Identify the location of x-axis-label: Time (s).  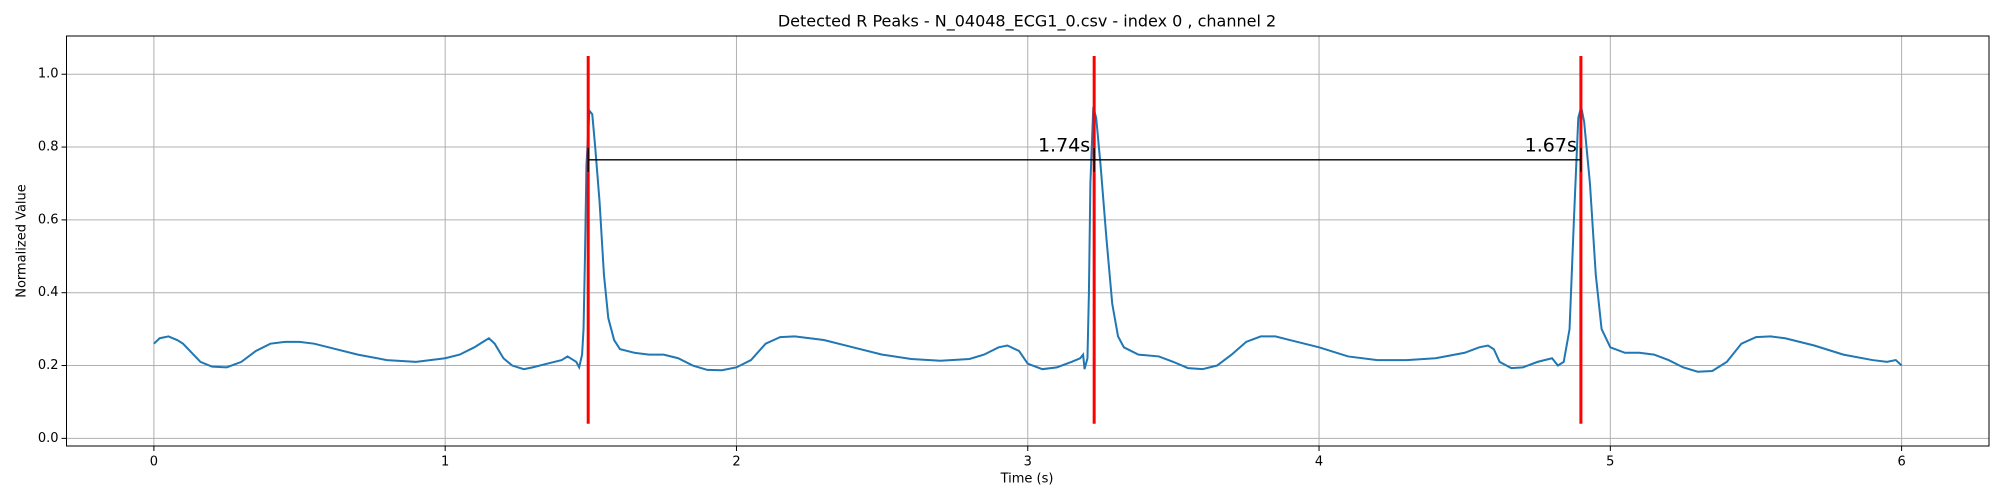
(1027, 479).